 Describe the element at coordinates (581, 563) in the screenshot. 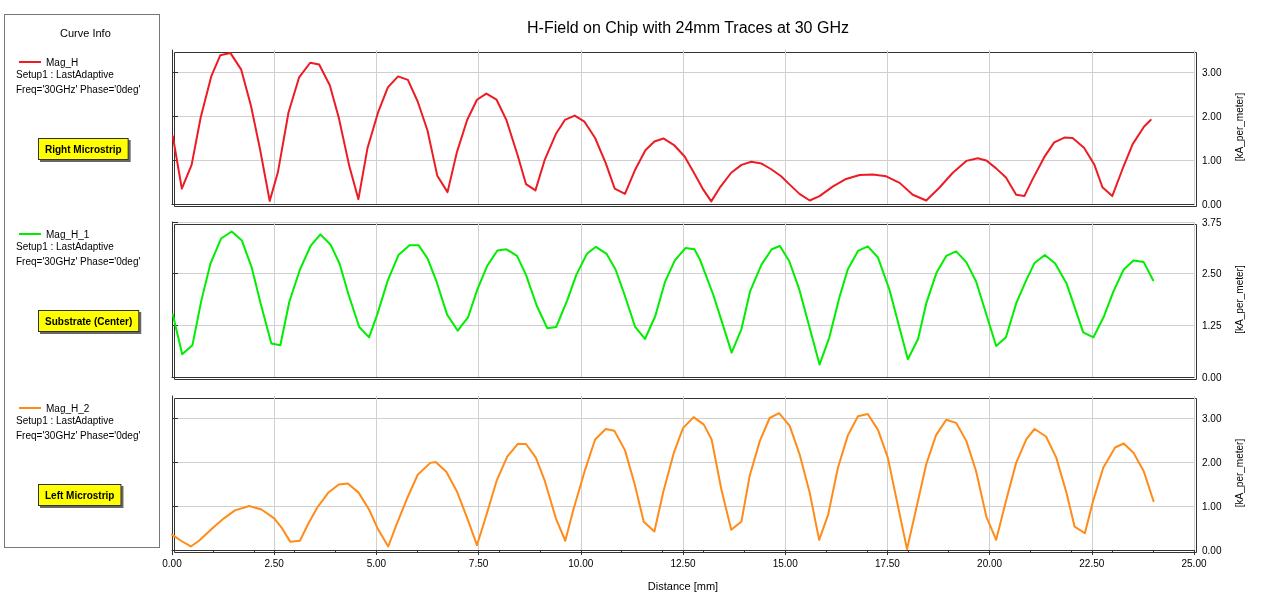

I see `x-tick-label: 10.00` at that location.